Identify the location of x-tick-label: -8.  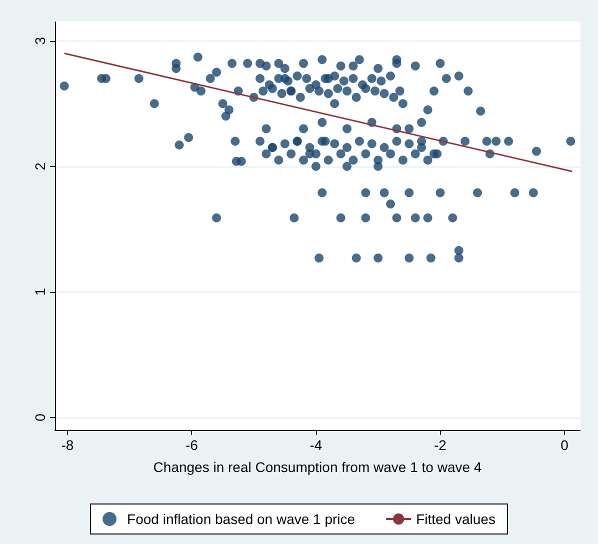
(67, 445).